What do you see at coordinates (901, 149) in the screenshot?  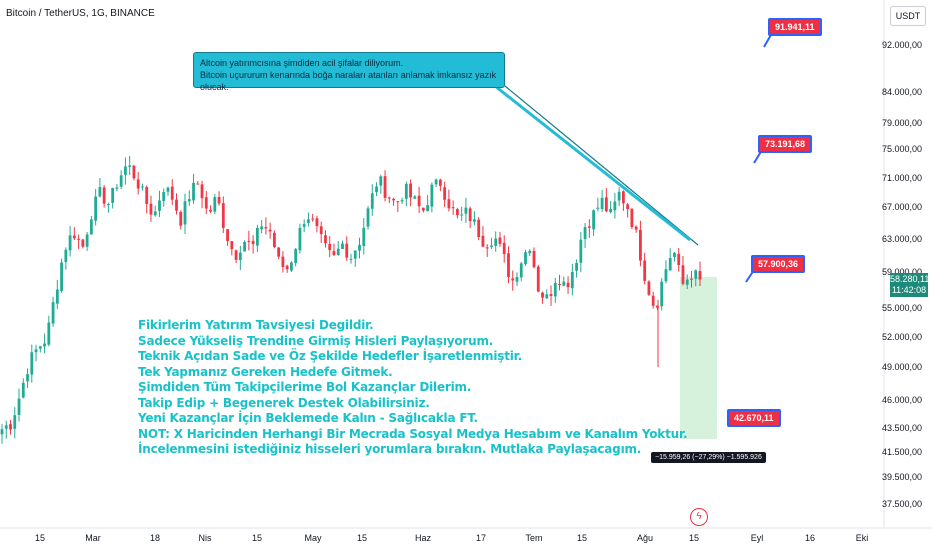 I see `price-axis-tick: 75.000,00` at bounding box center [901, 149].